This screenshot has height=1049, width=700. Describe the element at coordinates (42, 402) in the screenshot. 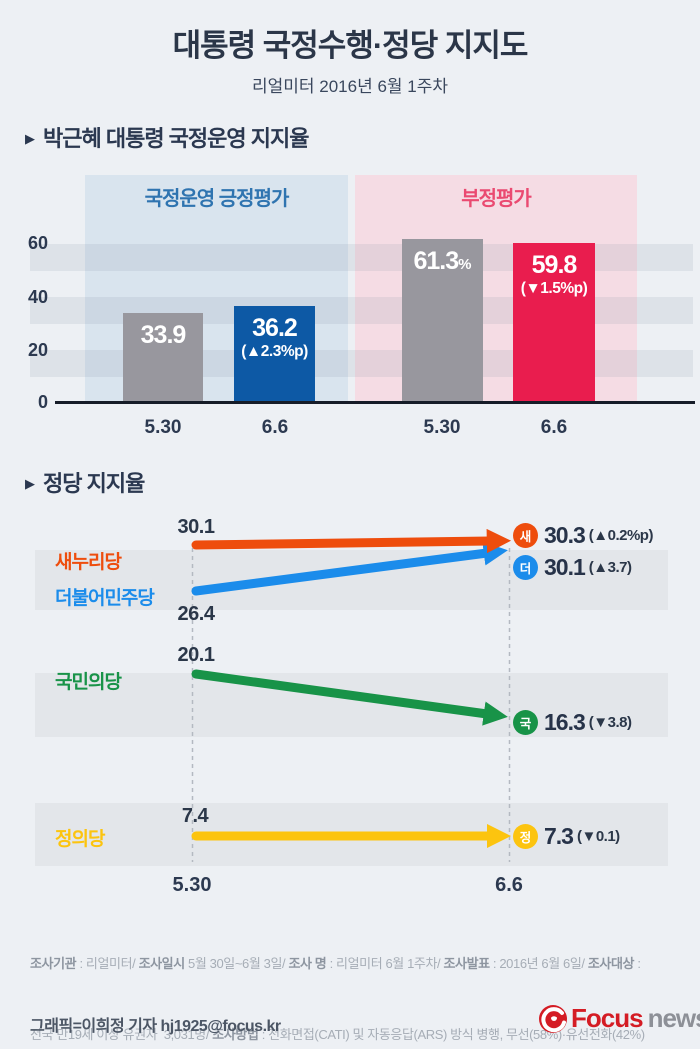

I see `y-axis-label-0: 0` at that location.